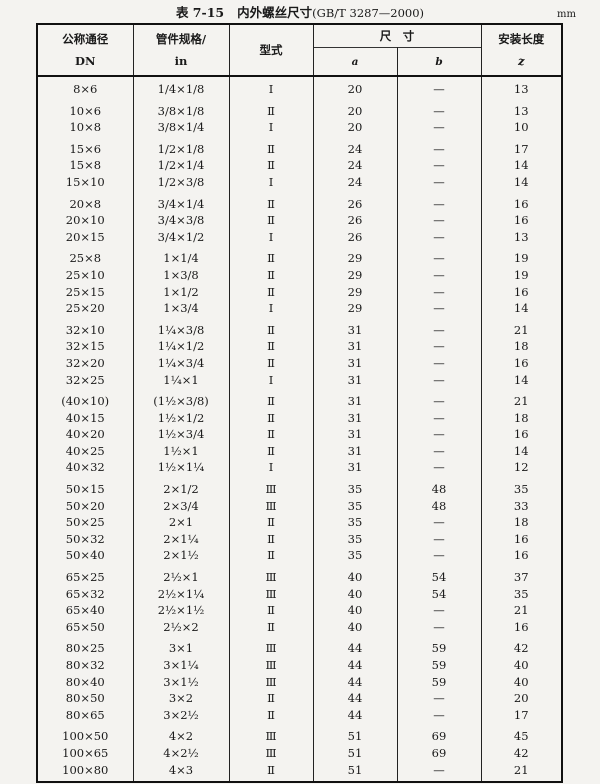 The height and width of the screenshot is (784, 600). What do you see at coordinates (299, 327) in the screenshot?
I see `table-row: 32×10 1¼×3/8 Ⅱ 31—21` at bounding box center [299, 327].